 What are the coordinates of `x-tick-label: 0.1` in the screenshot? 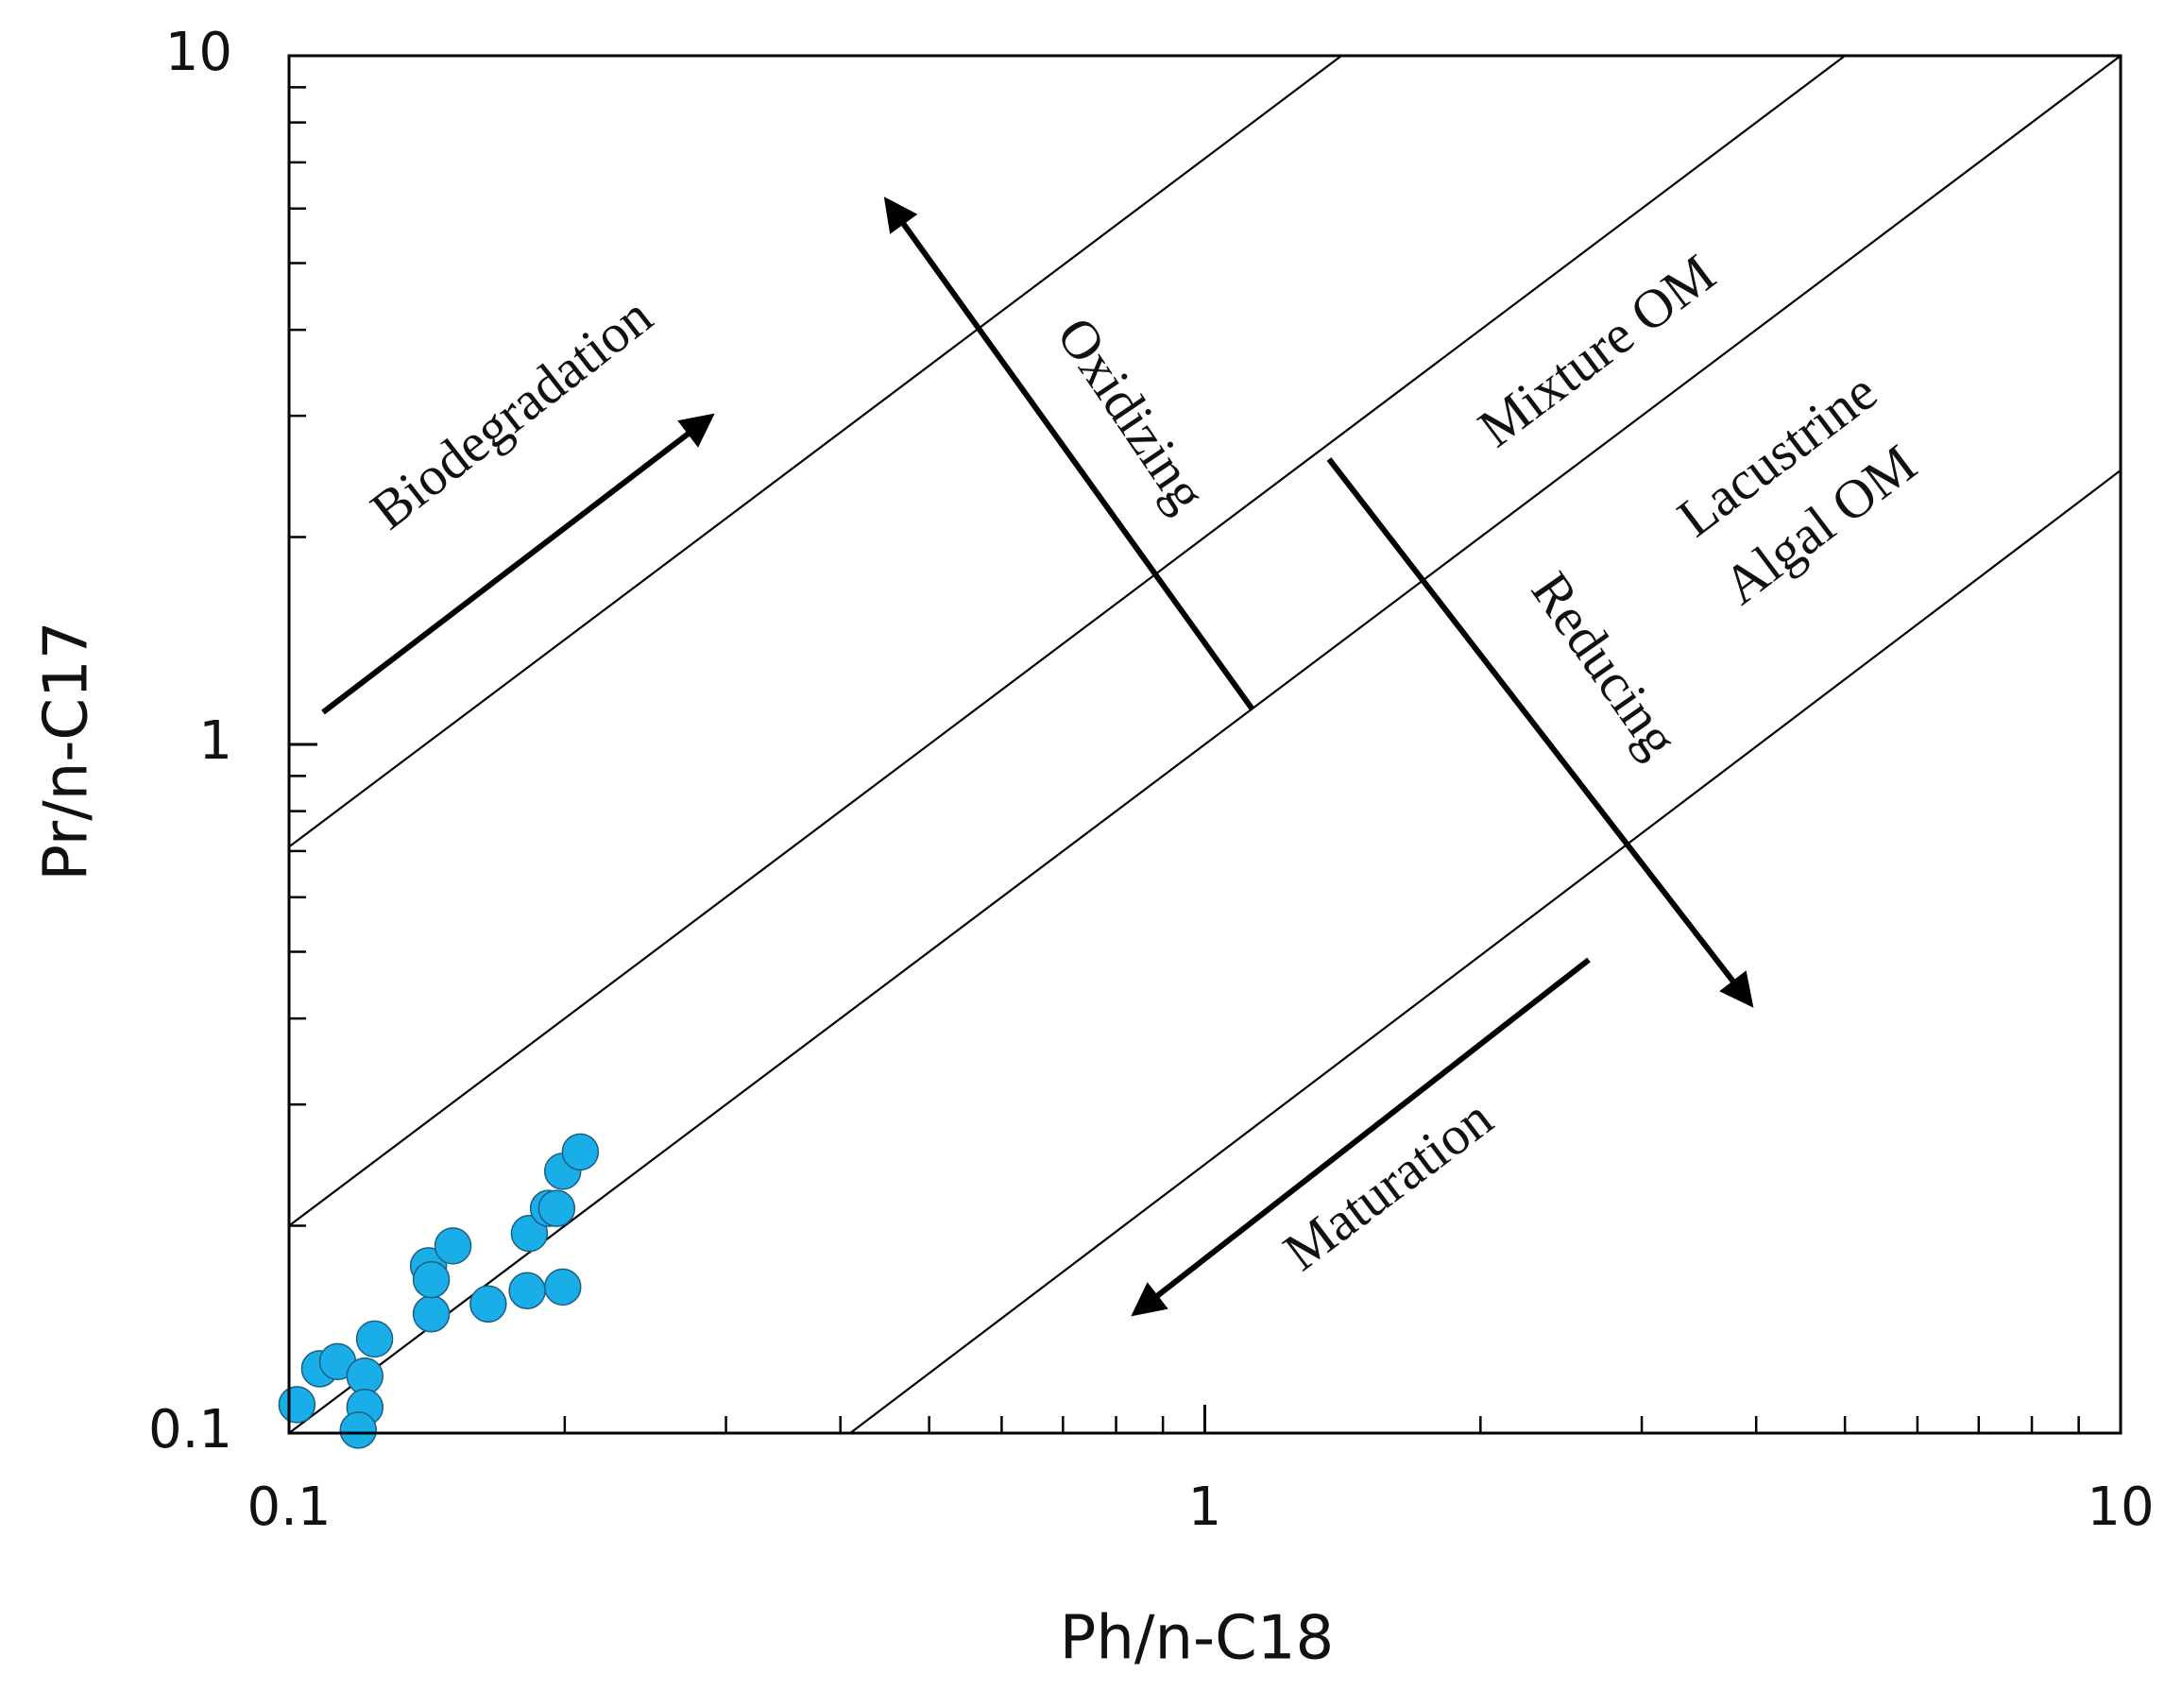 It's located at (289, 1507).